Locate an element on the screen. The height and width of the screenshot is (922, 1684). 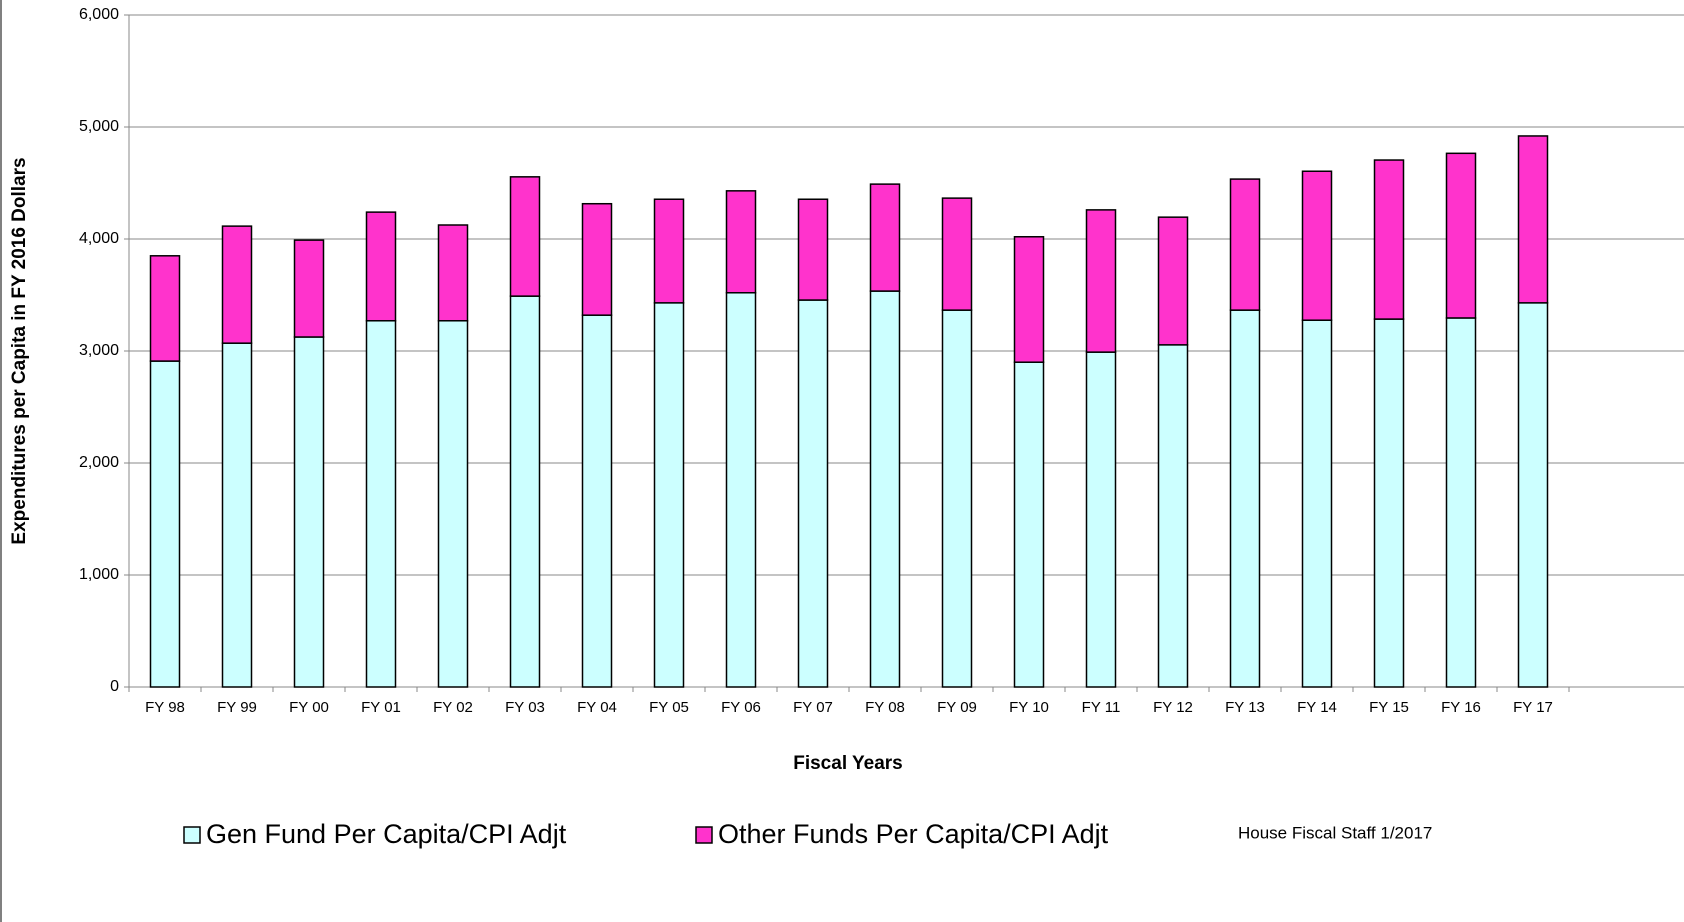
x-tick-label: FY 06 is located at coordinates (741, 707).